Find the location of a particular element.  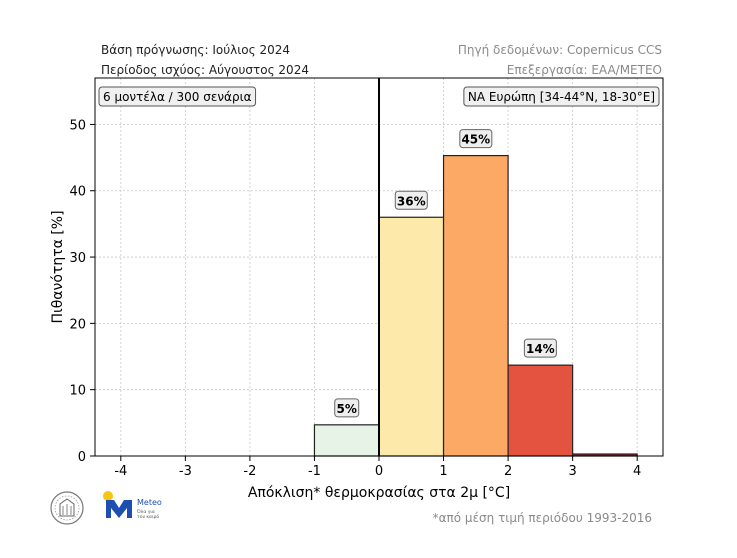

meteo-tagline-2: τον καιρό is located at coordinates (148, 516).